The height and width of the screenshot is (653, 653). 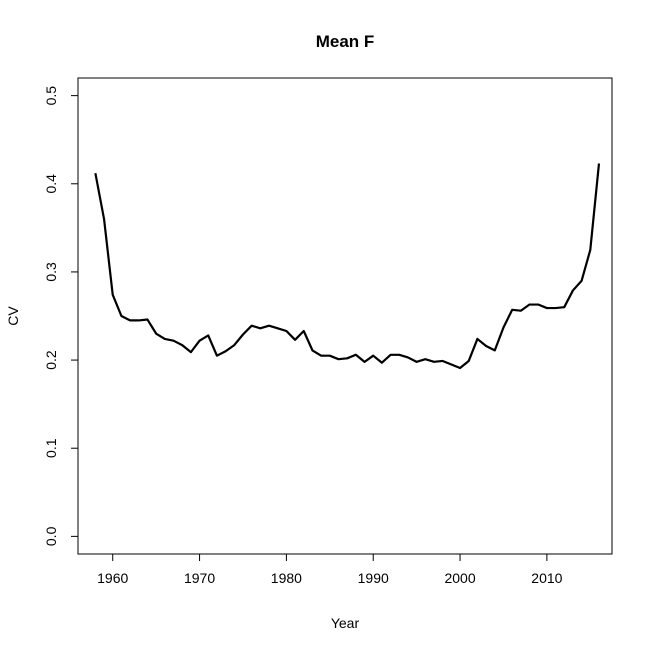 What do you see at coordinates (51, 448) in the screenshot?
I see `y-tick-label: 0.1` at bounding box center [51, 448].